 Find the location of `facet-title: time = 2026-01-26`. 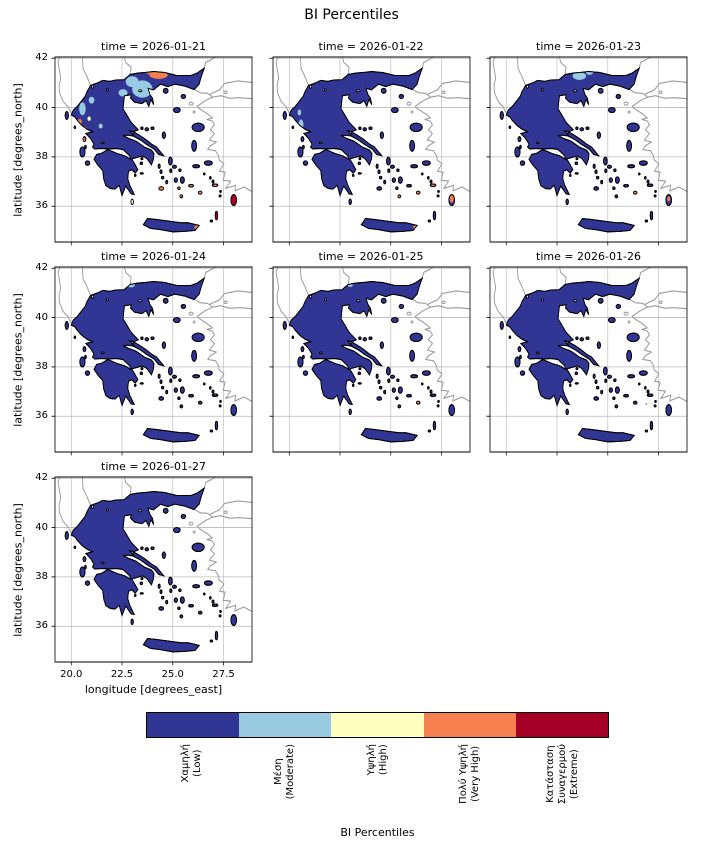

facet-title: time = 2026-01-26 is located at coordinates (588, 256).